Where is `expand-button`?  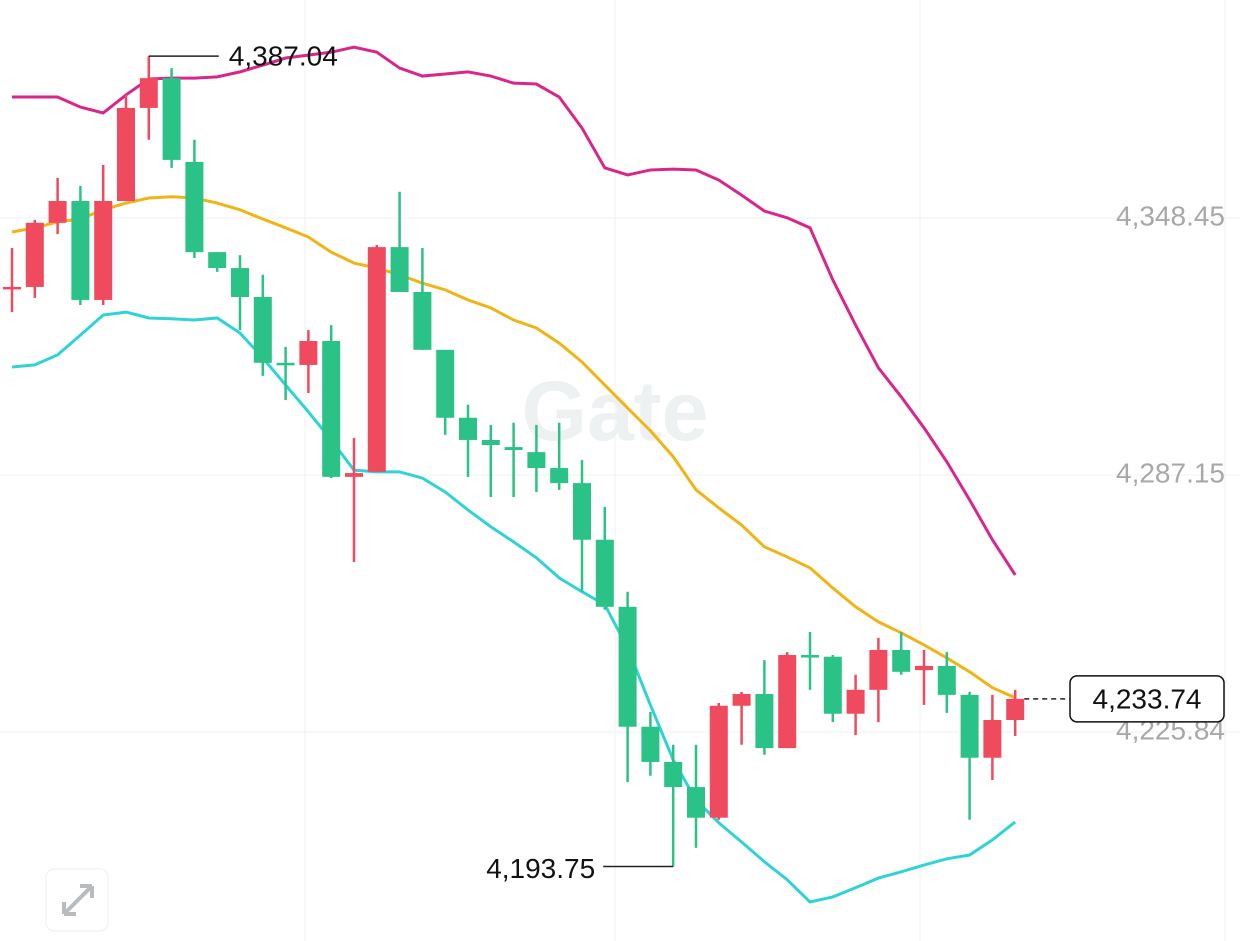 expand-button is located at coordinates (77, 900).